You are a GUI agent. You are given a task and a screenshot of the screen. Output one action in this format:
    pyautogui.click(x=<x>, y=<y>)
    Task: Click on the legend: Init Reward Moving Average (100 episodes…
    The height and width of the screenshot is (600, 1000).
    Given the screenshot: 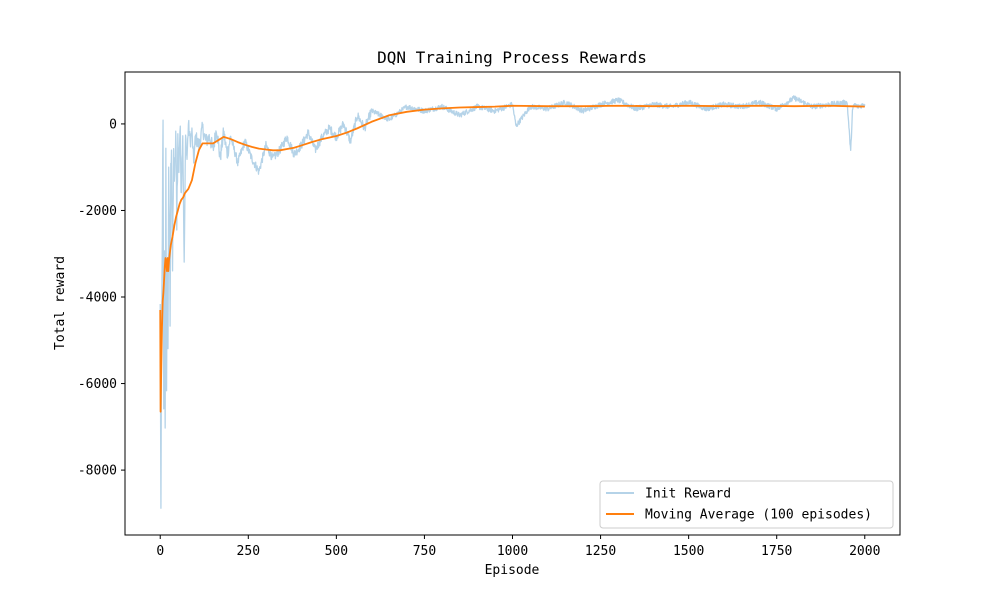 What is the action you would take?
    pyautogui.click(x=746, y=504)
    